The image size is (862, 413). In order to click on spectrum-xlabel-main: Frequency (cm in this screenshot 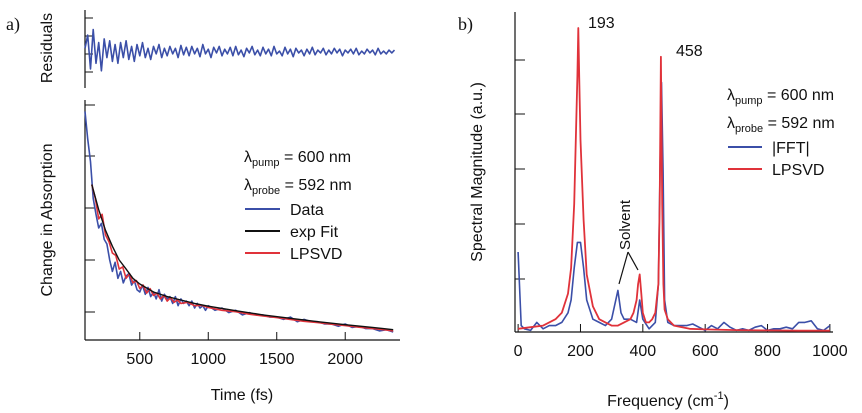, I will do `click(660, 401)`.